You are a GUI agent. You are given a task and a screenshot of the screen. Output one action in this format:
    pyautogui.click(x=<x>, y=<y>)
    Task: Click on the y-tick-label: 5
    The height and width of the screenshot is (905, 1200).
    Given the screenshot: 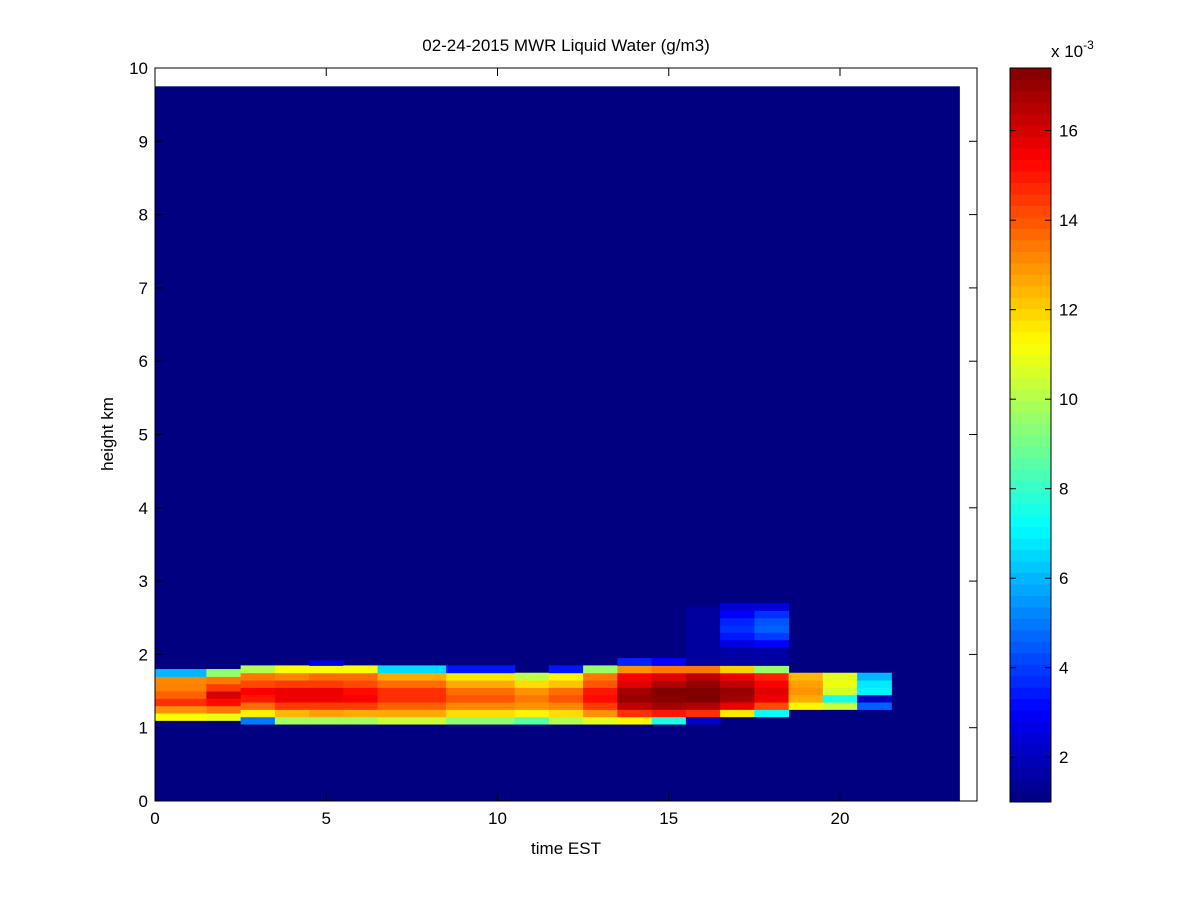 What is the action you would take?
    pyautogui.click(x=143, y=435)
    